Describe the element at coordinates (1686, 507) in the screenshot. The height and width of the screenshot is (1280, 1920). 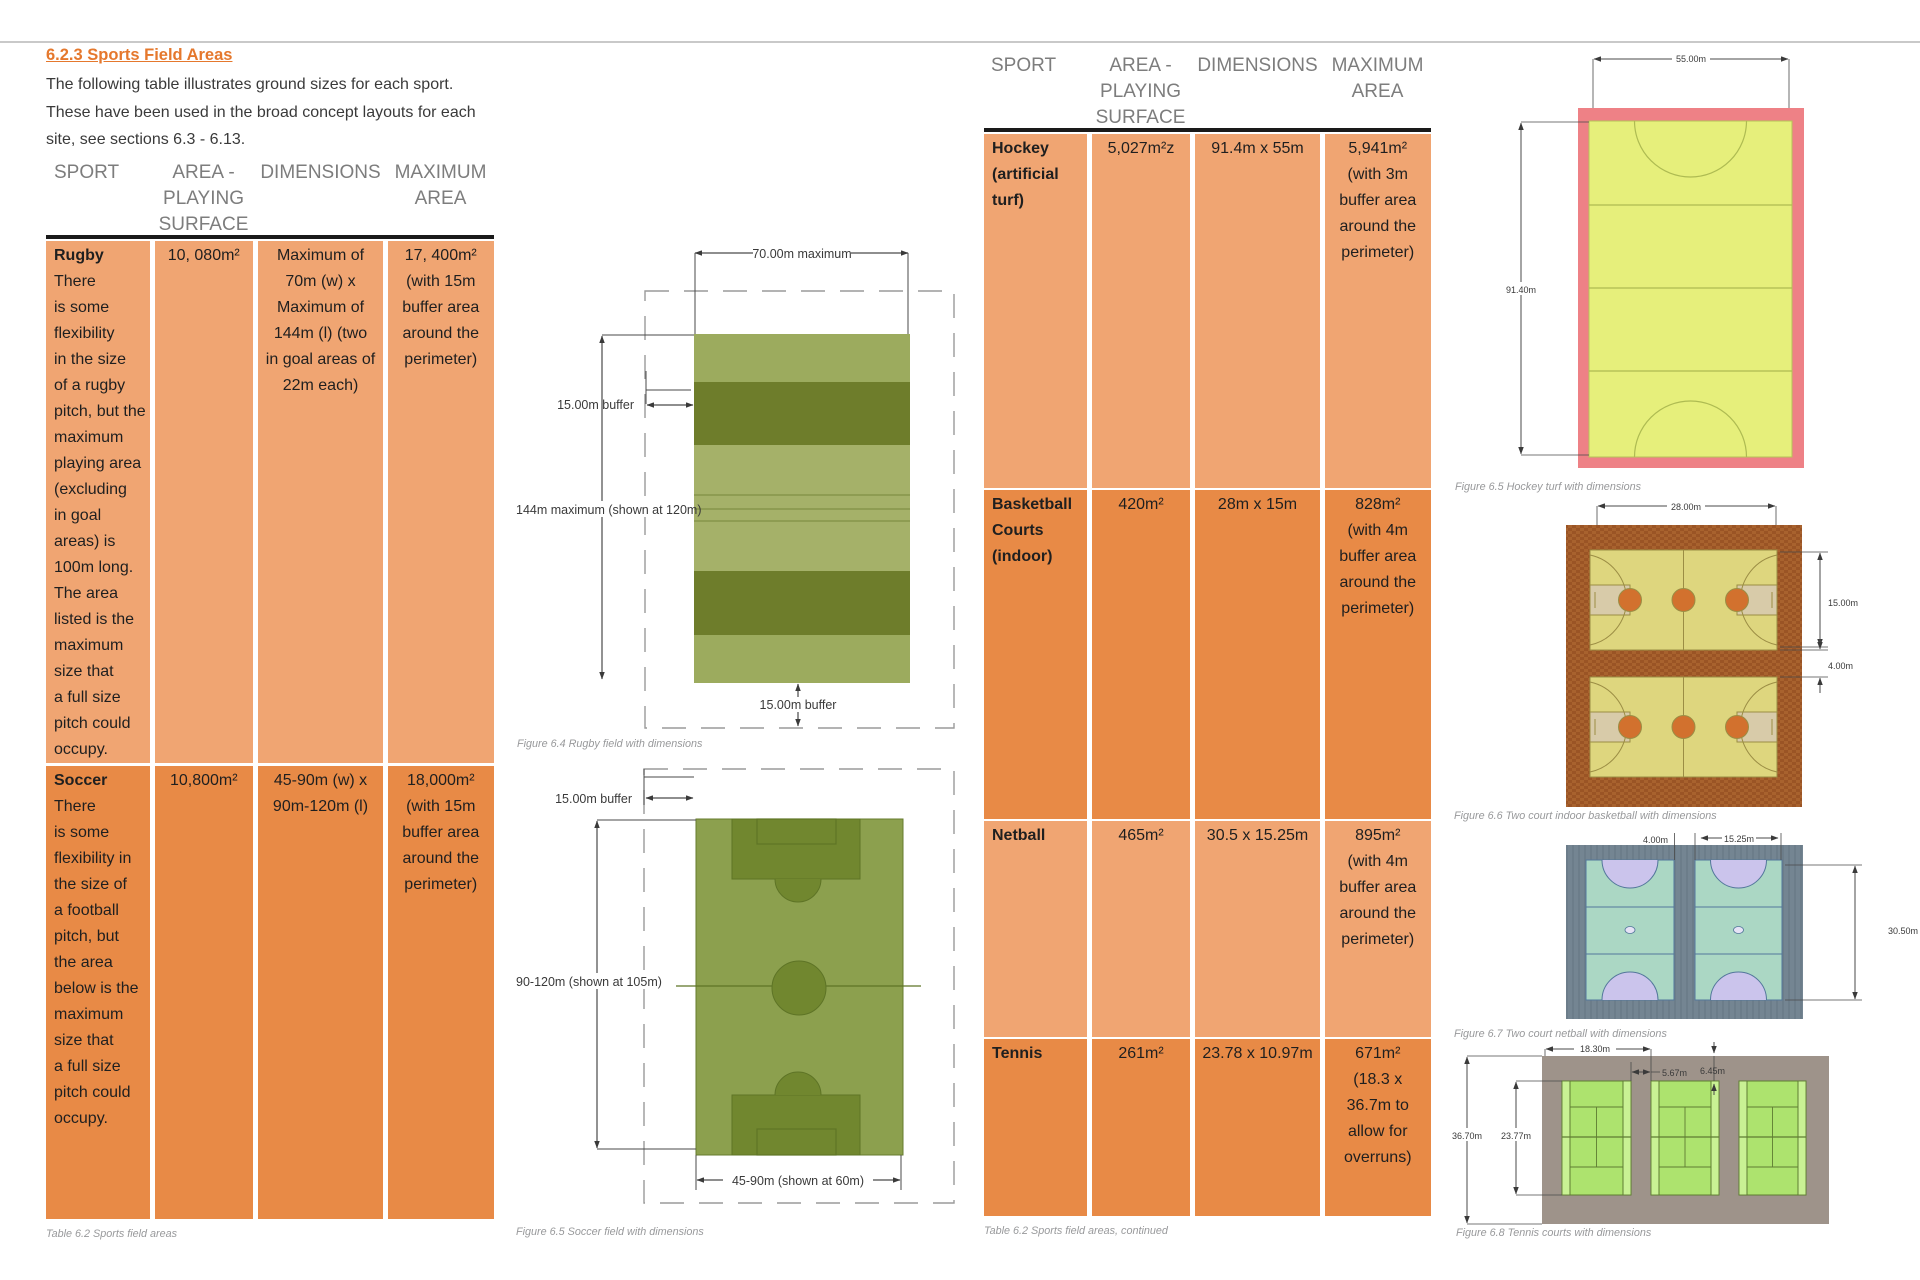
I see `svg-text: 28.00m` at that location.